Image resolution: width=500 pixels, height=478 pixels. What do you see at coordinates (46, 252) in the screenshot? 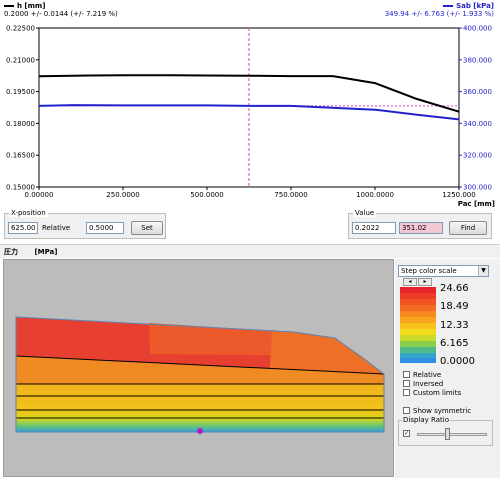
I see `section-unit: [MPa]` at bounding box center [46, 252].